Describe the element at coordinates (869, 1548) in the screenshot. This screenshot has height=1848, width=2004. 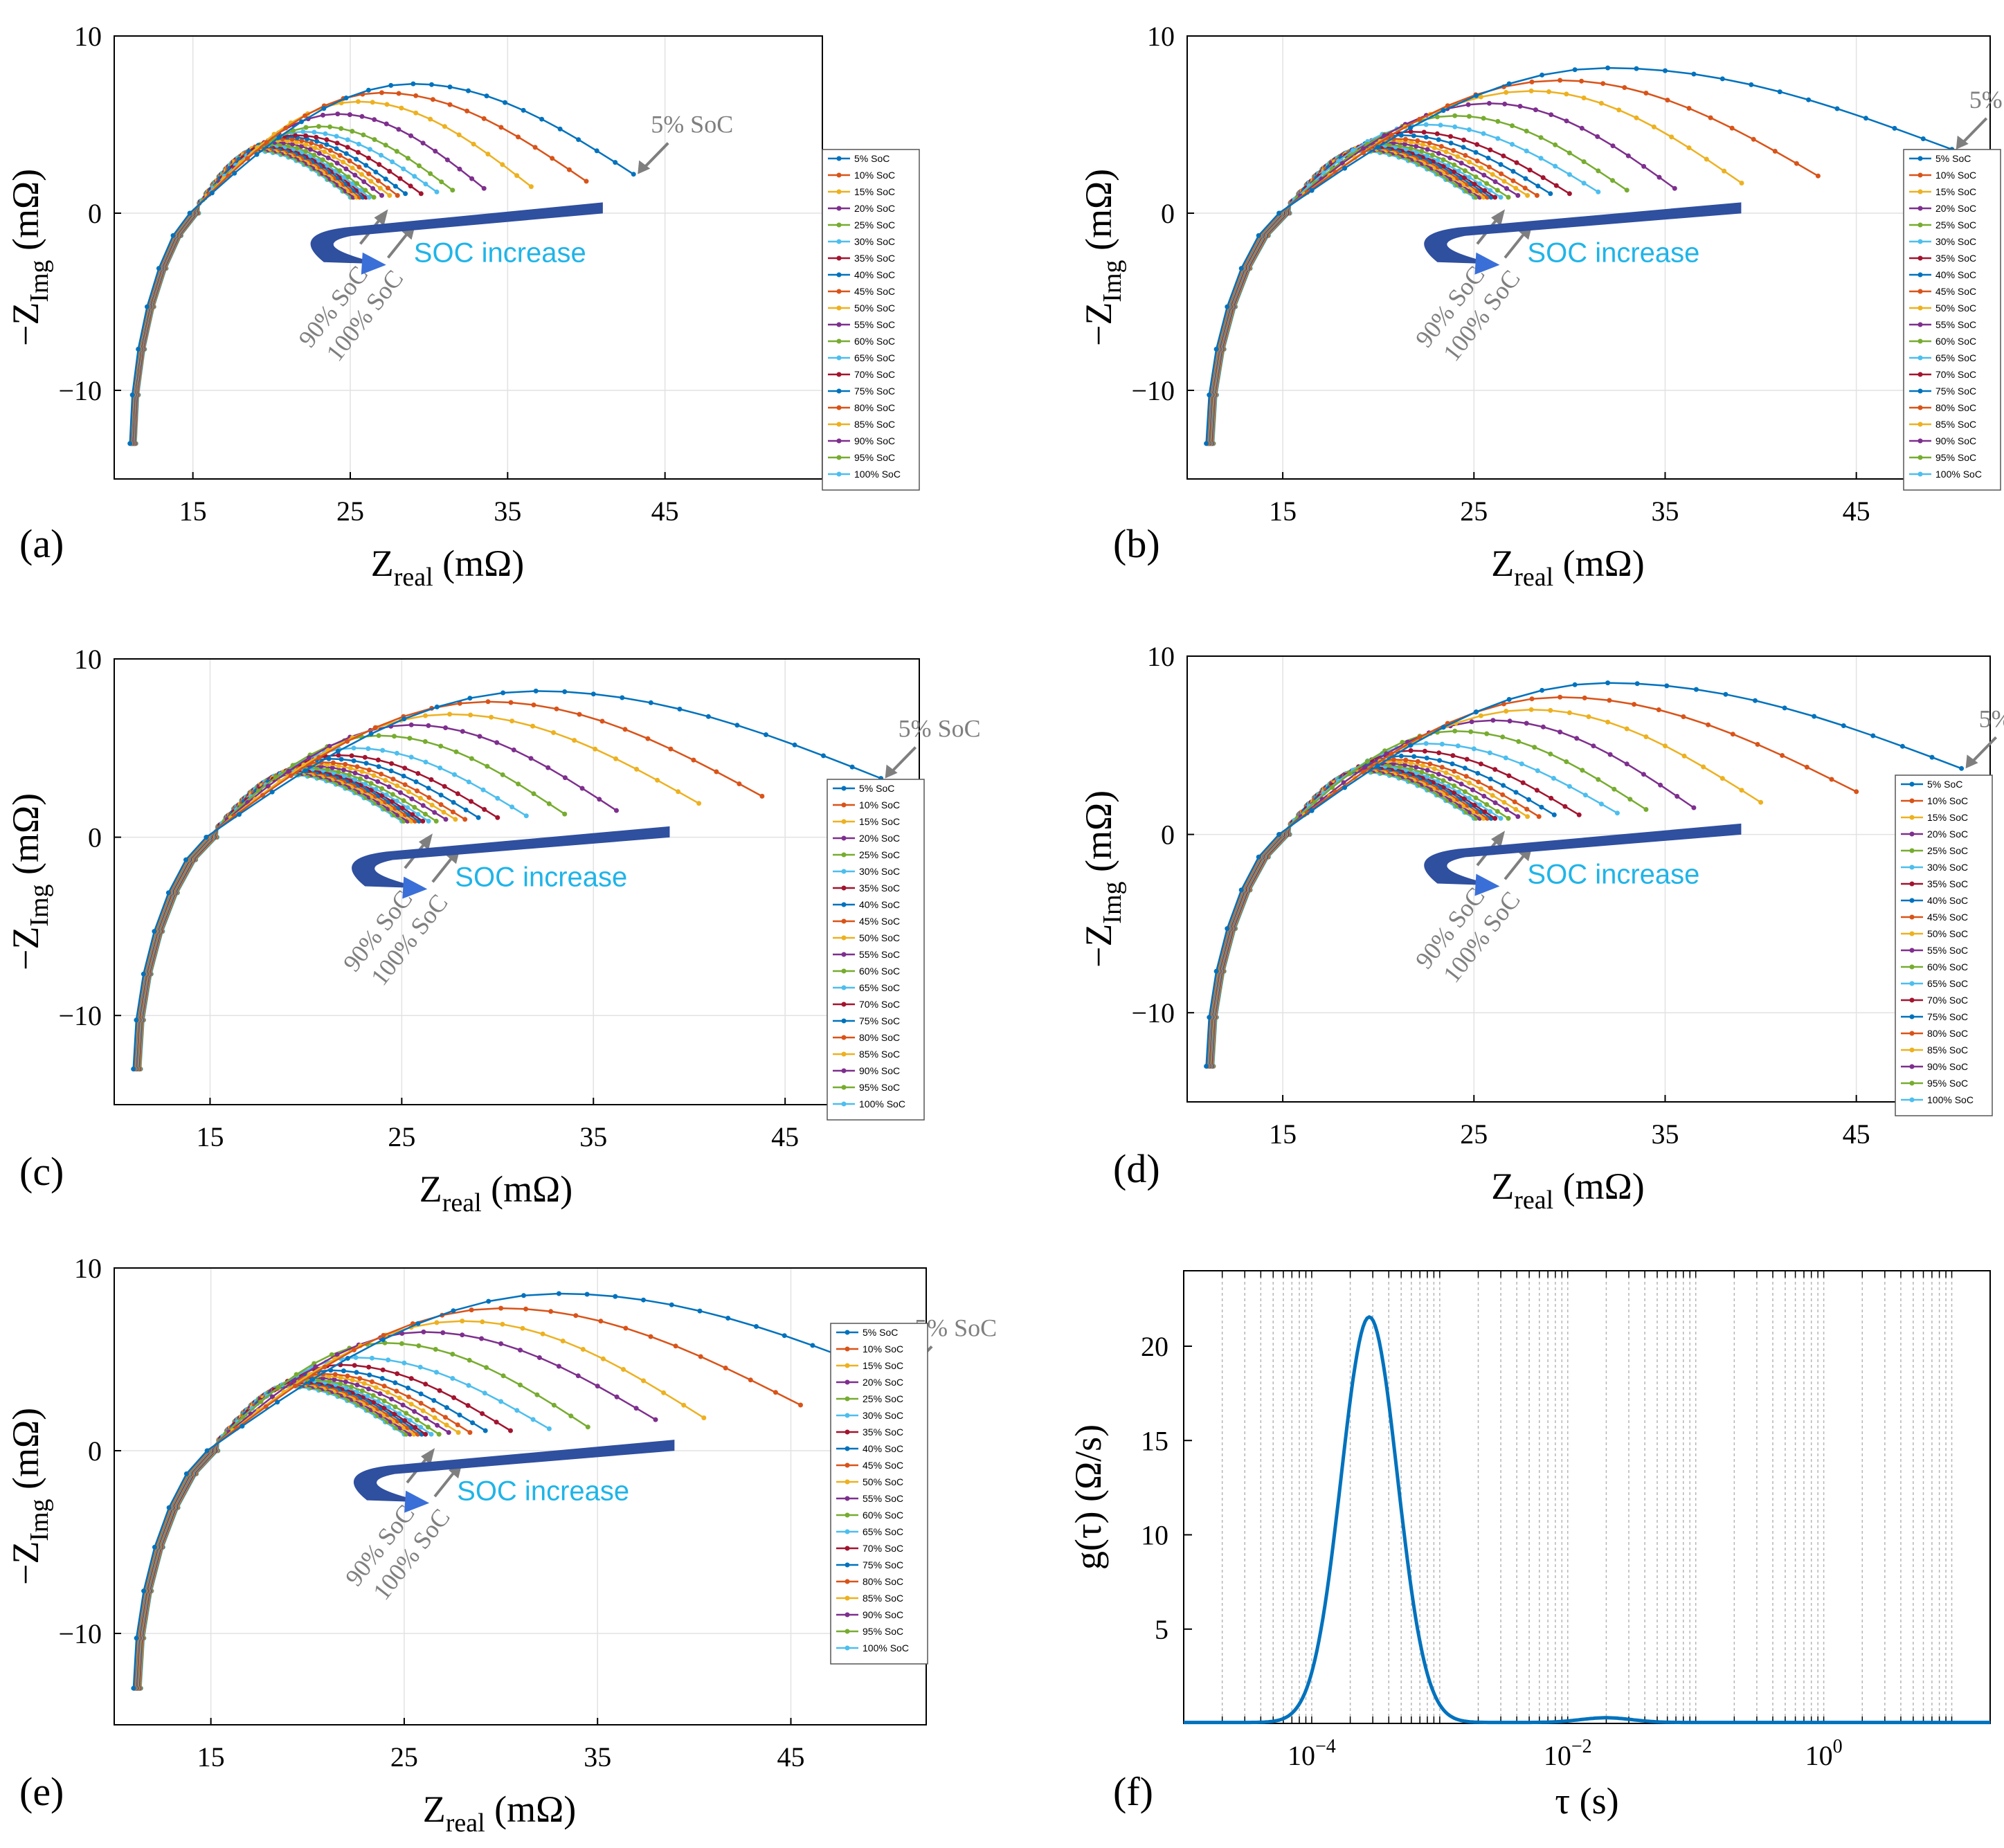
I see `legend-item: 70% SoC` at that location.